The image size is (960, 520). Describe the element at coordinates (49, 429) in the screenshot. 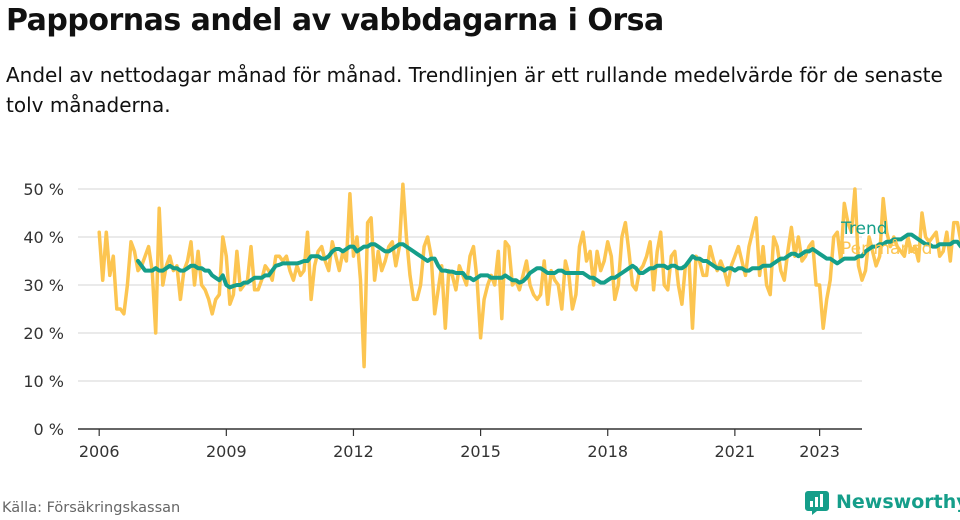

I see `y-tick-label: 0 %` at that location.